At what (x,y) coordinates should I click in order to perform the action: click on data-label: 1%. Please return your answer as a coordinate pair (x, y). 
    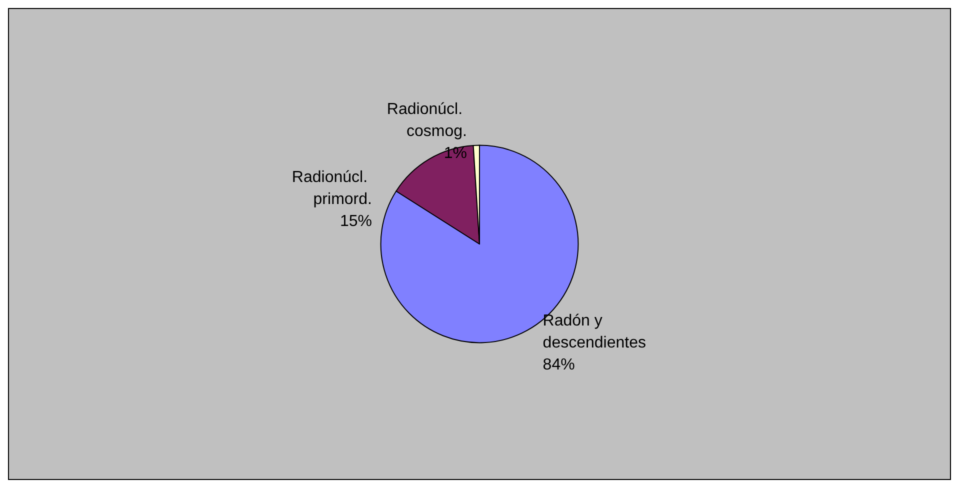
    Looking at the image, I should click on (455, 153).